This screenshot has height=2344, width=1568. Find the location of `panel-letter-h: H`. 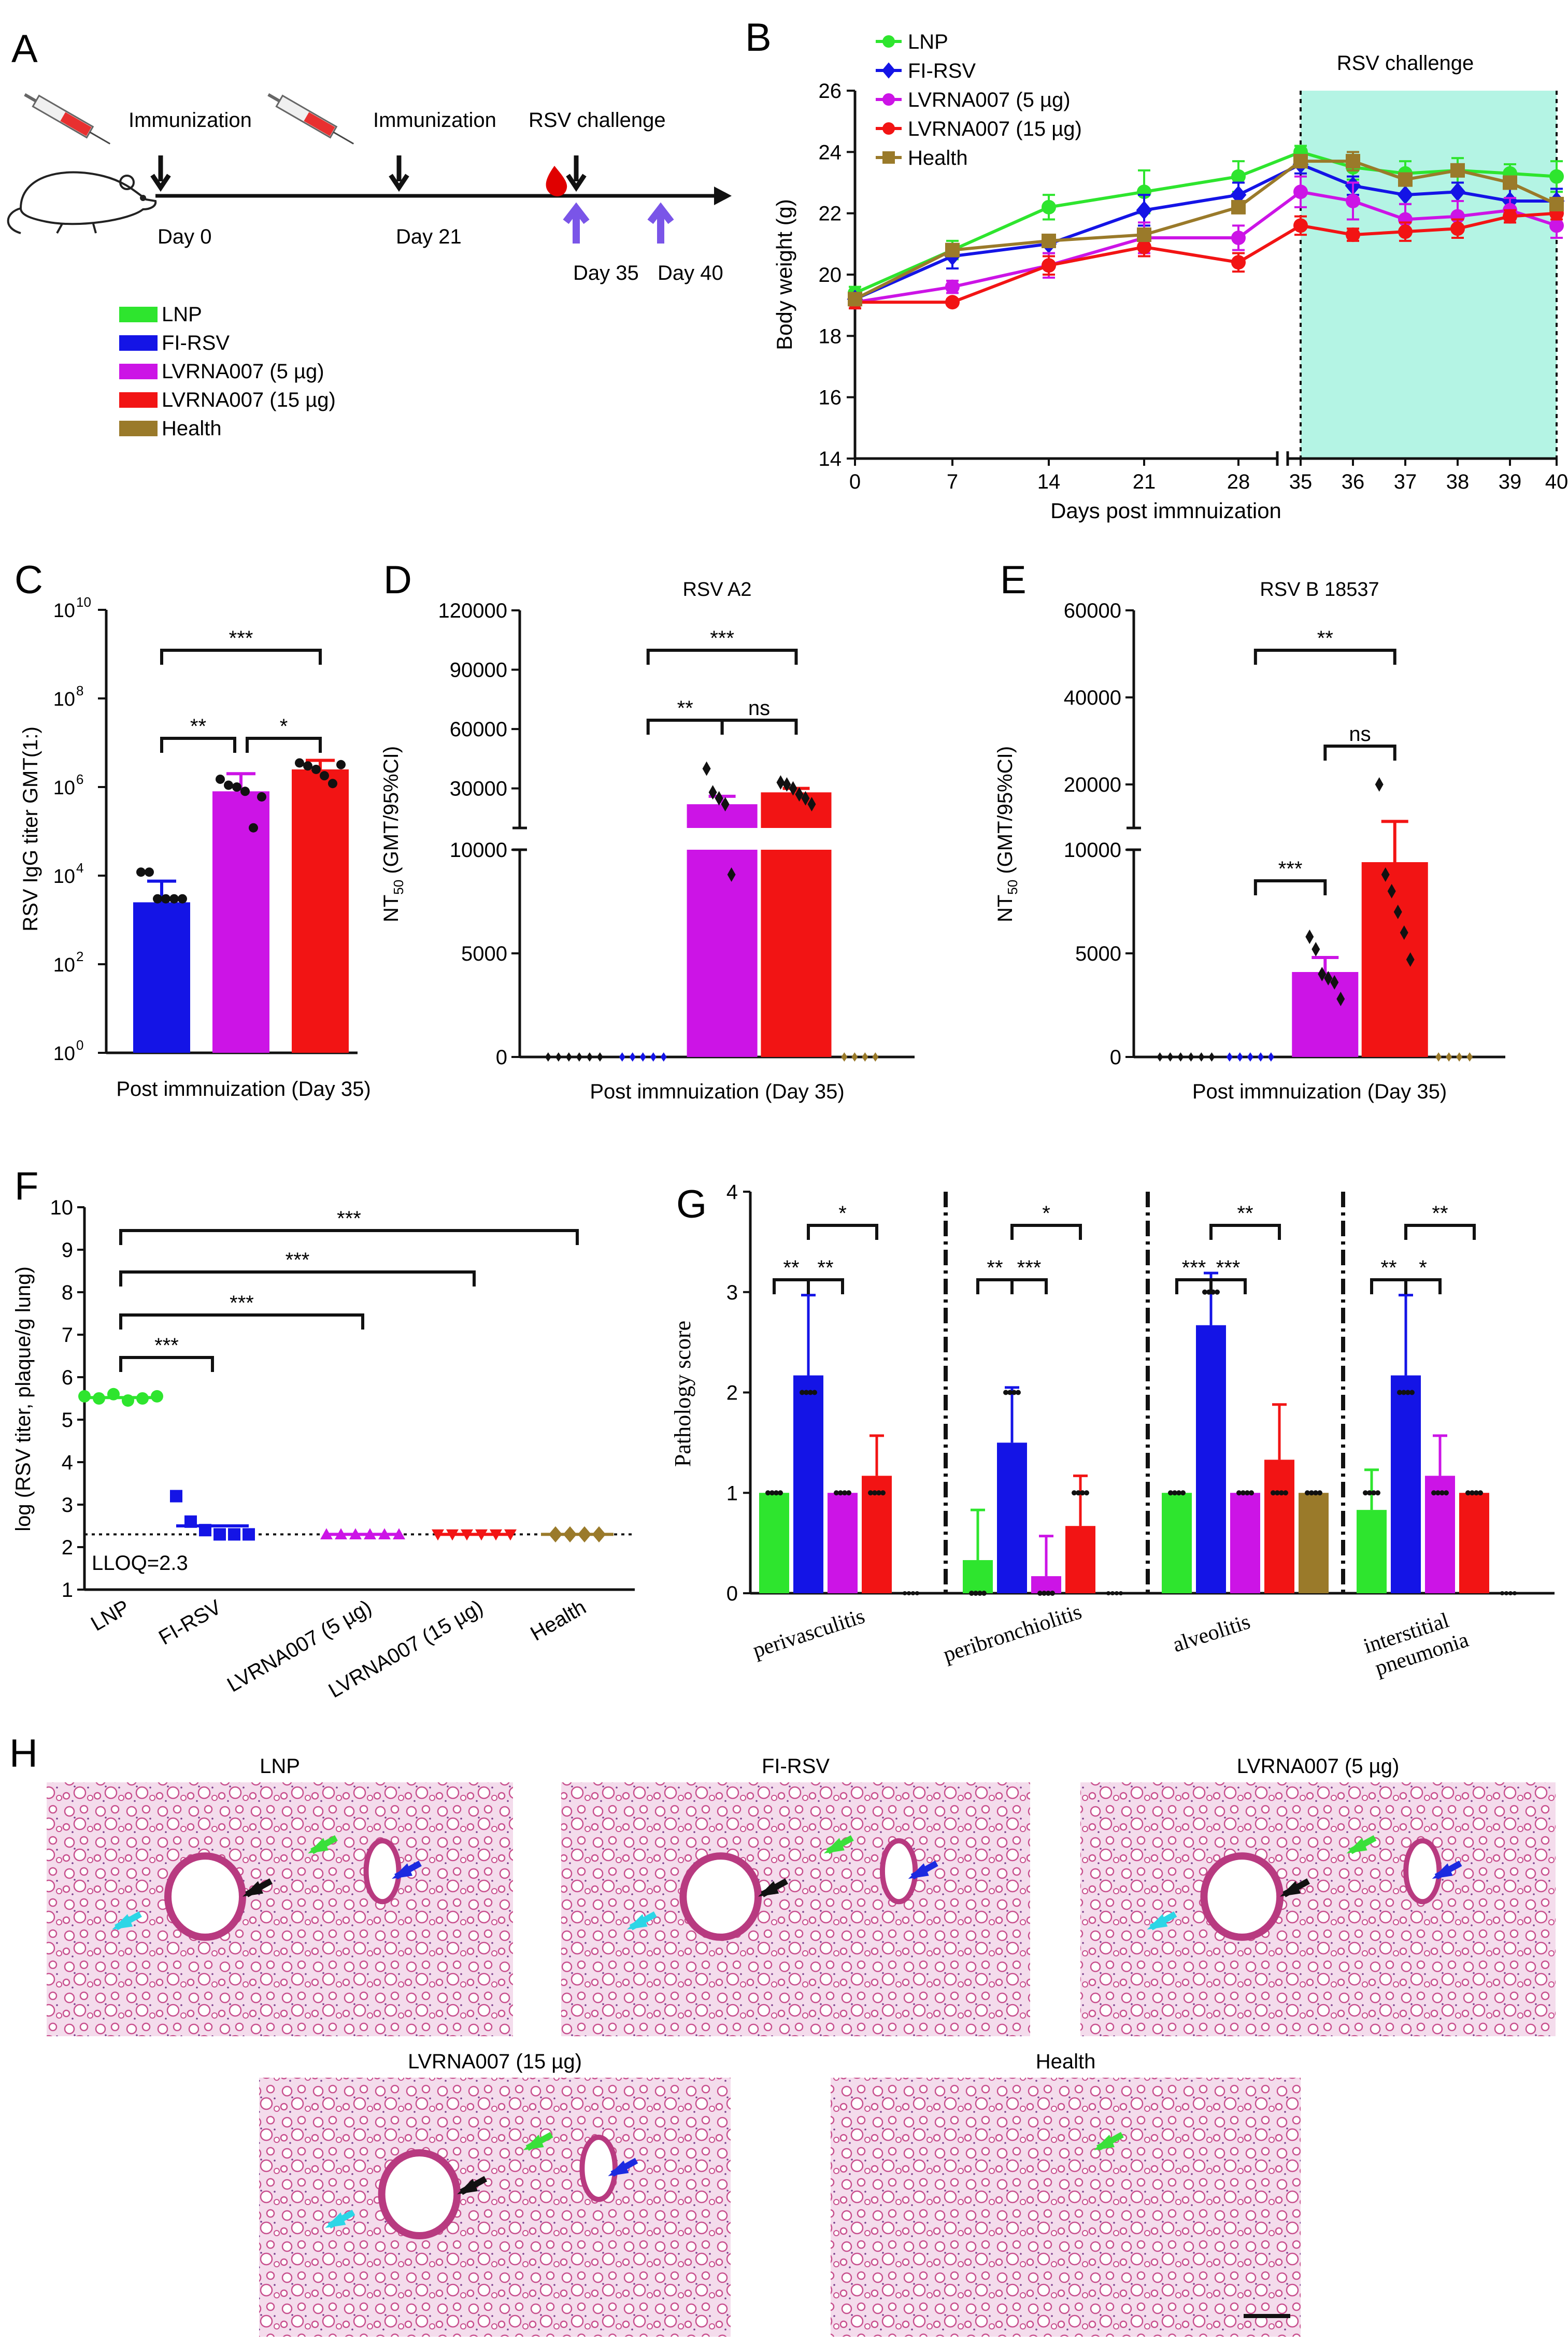

panel-letter-h: H is located at coordinates (23, 1754).